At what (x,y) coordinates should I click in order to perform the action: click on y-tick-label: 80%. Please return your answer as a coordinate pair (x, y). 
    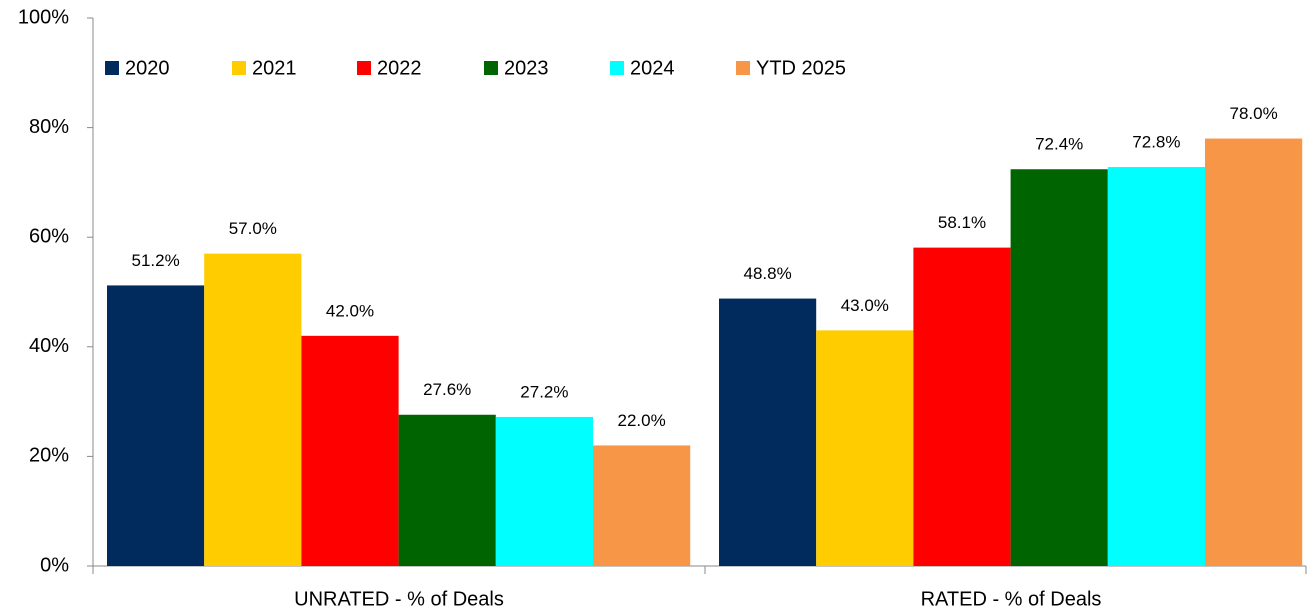
    Looking at the image, I should click on (49, 127).